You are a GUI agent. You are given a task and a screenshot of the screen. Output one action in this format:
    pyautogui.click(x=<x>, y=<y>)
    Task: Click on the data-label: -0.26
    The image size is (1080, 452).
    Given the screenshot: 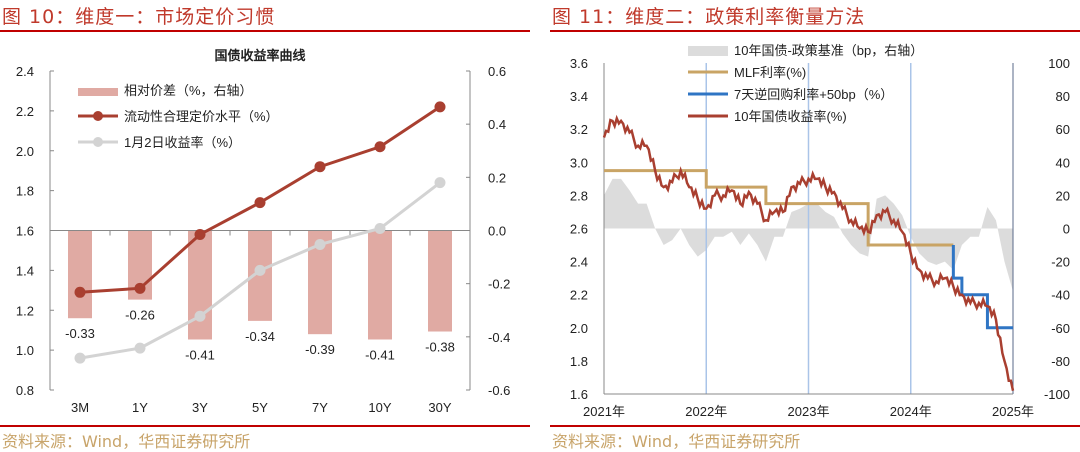 What is the action you would take?
    pyautogui.click(x=140, y=315)
    